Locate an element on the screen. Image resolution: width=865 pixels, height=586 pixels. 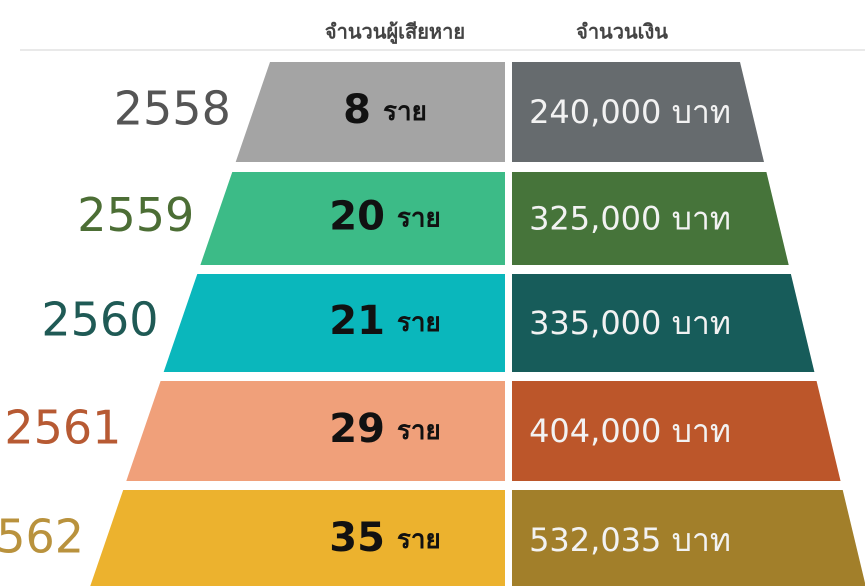
amount-label: 240,000 บาท is located at coordinates (630, 112).